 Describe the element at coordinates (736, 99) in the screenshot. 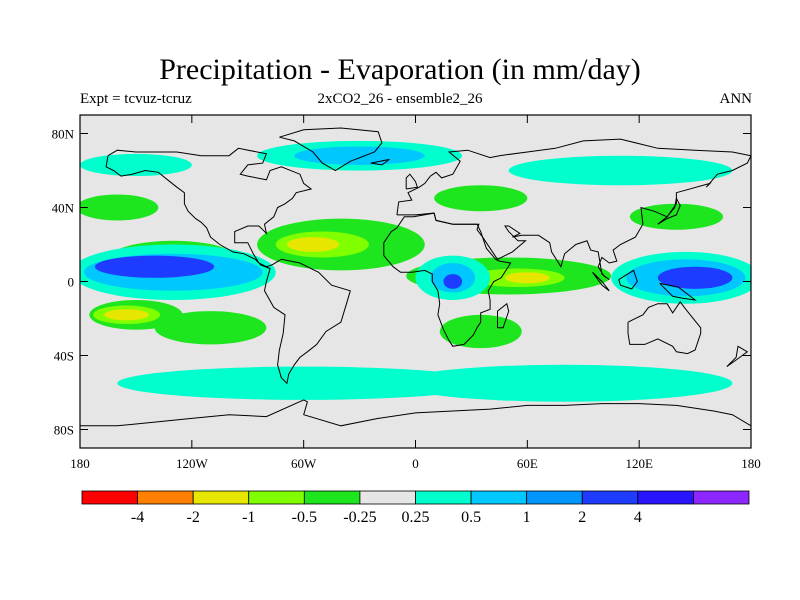

I see `season-label: ANN` at that location.